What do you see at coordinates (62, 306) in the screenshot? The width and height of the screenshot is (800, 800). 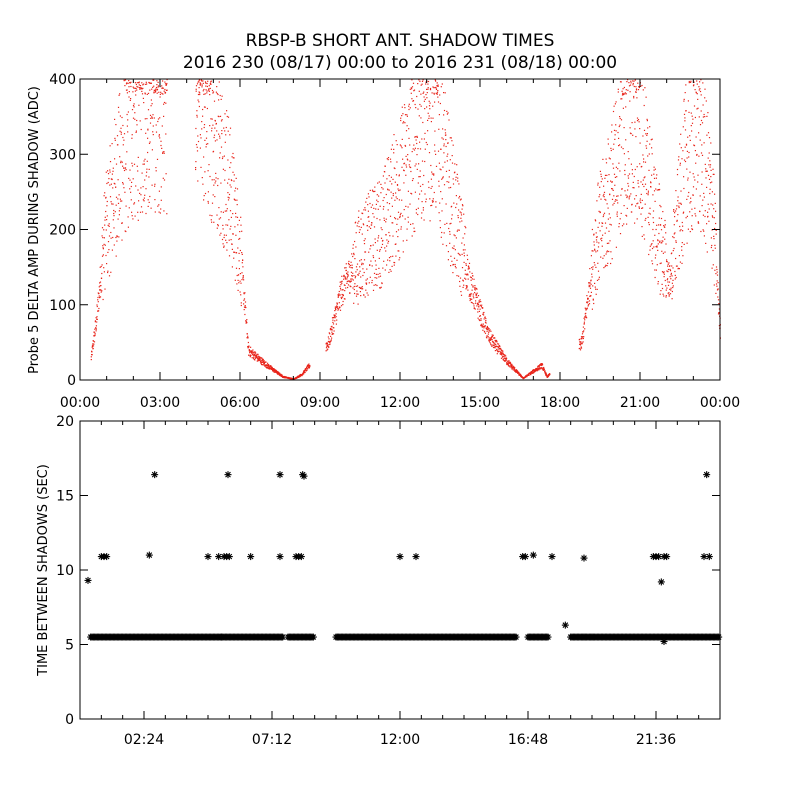 I see `top-y-tick-label: 100` at bounding box center [62, 306].